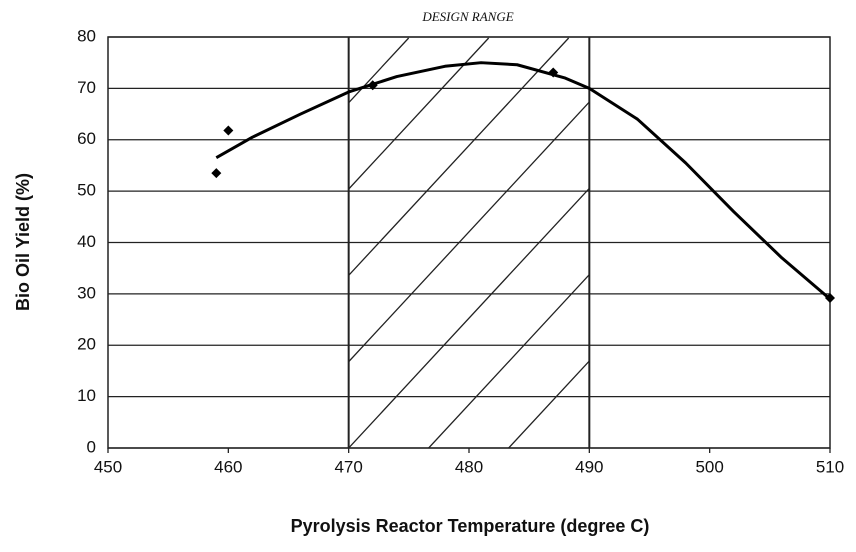 The image size is (856, 552). I want to click on y-tick-label: 40, so click(86, 241).